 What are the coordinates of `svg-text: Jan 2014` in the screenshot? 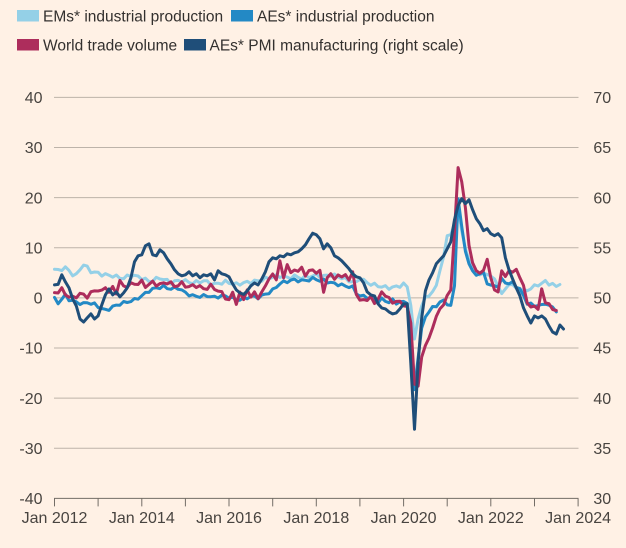 It's located at (142, 518).